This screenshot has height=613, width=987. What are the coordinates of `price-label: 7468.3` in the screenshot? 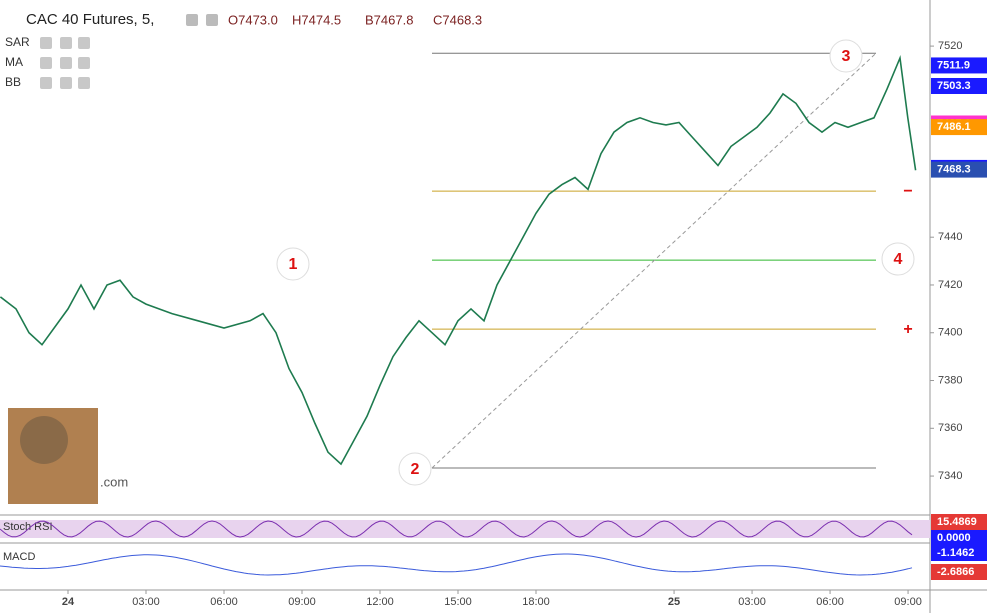 It's located at (954, 170).